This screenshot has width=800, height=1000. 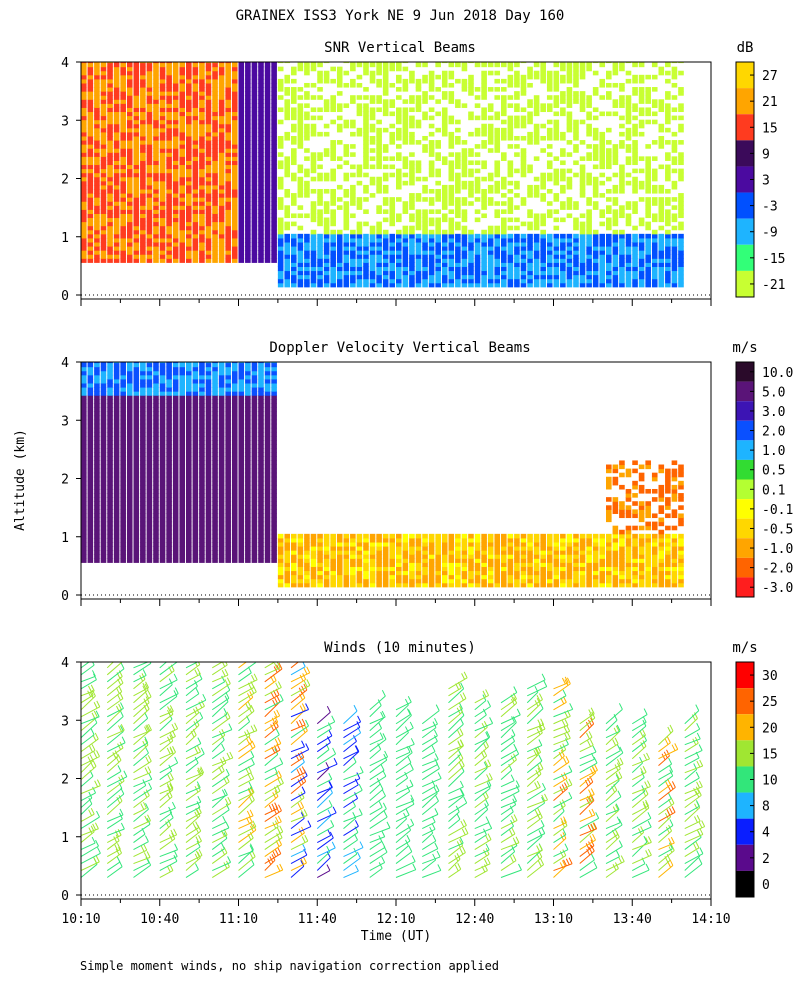 What do you see at coordinates (65, 63) in the screenshot?
I see `snr-y-tick-label: 4` at bounding box center [65, 63].